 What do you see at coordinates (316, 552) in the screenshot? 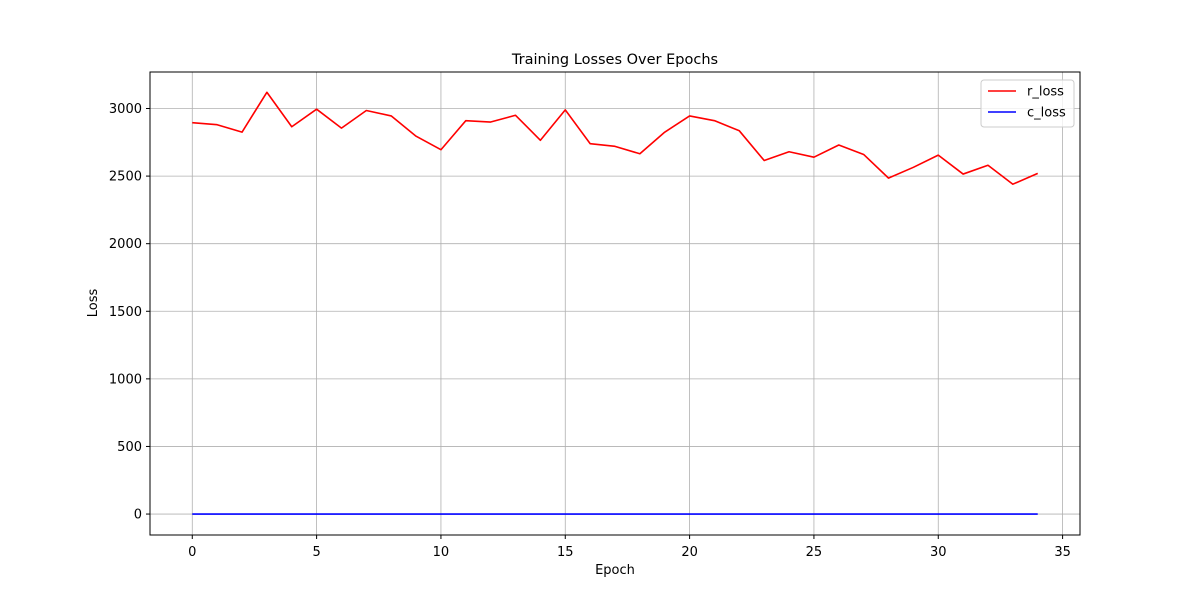
I see `x-tick-label: 5` at bounding box center [316, 552].